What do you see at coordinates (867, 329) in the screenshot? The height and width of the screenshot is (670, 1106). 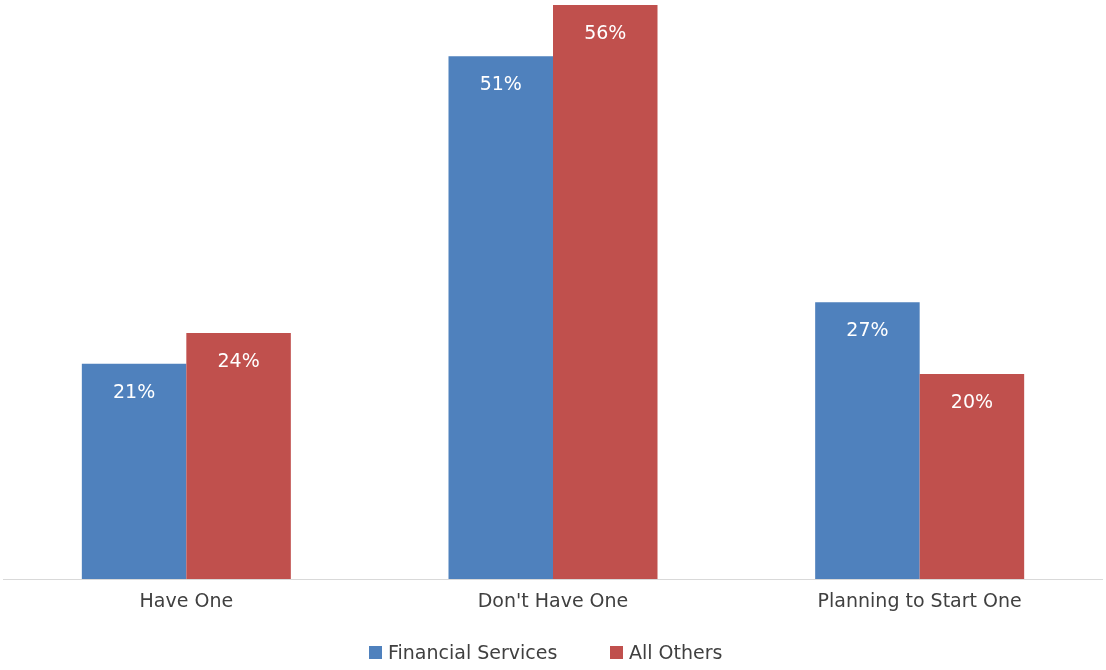 I see `data-label: 27%` at bounding box center [867, 329].